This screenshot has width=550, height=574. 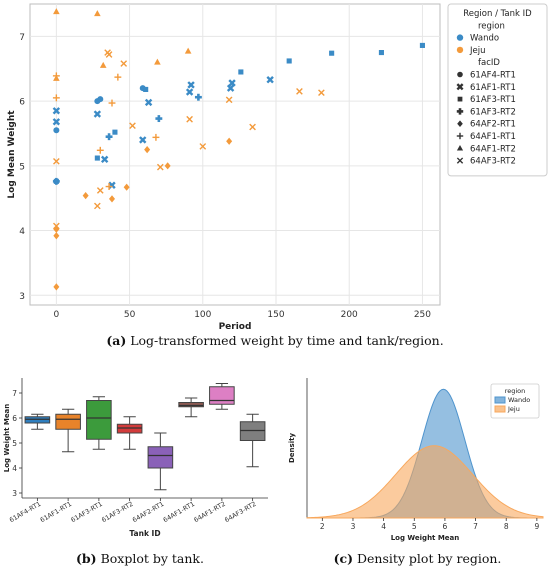 I want to click on density-legend-title: region, so click(x=515, y=391).